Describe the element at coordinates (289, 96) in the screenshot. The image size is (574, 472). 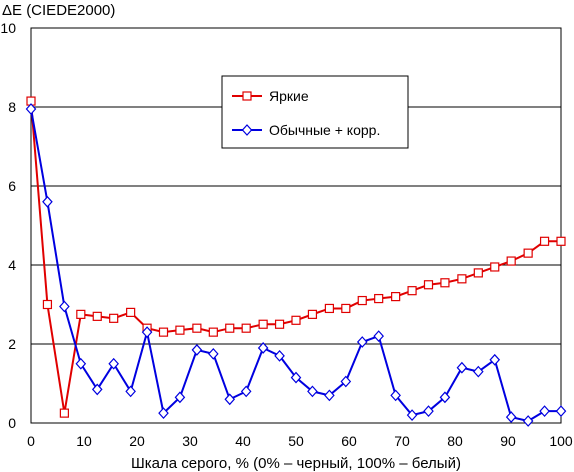
I see `legend-label: Яркие` at that location.